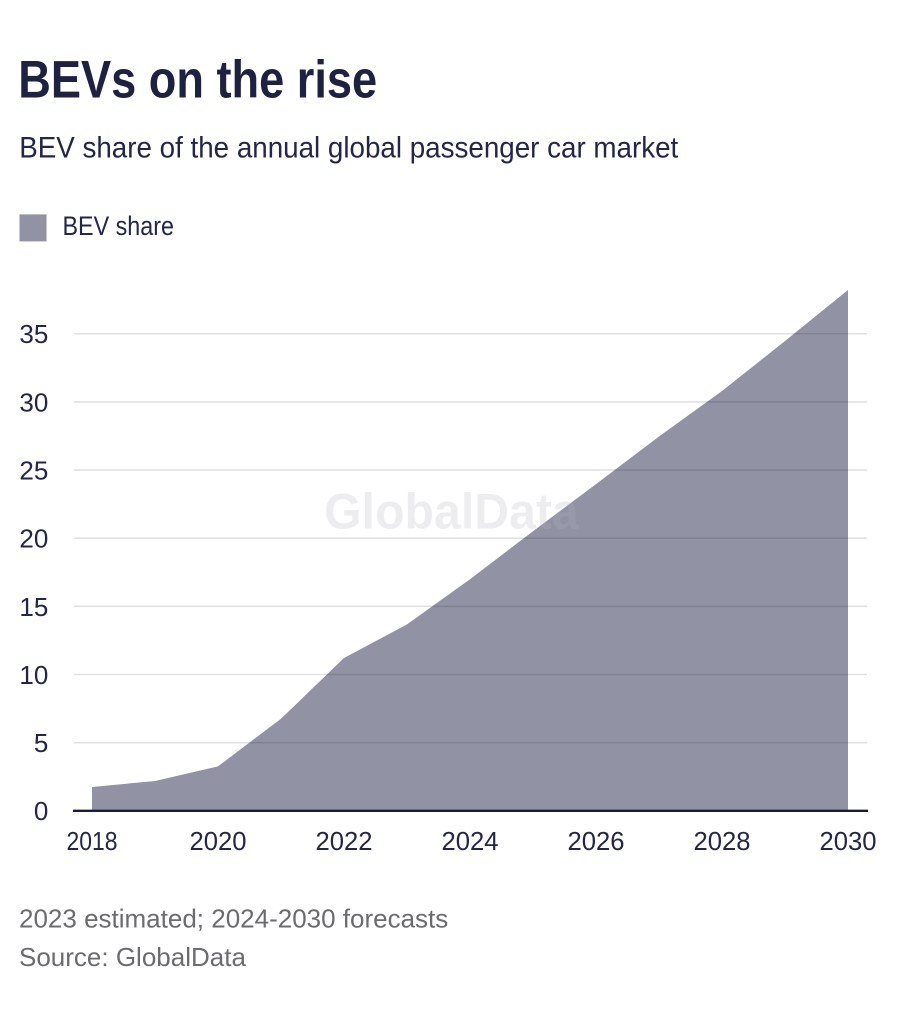 The height and width of the screenshot is (1024, 901). Describe the element at coordinates (33, 607) in the screenshot. I see `svg-text: 15` at that location.